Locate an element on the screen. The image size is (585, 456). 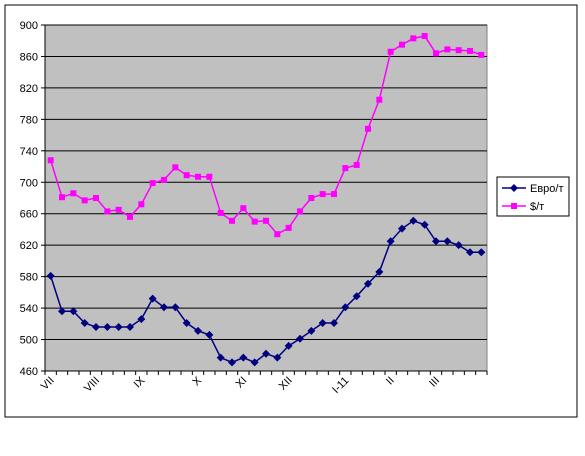
legend-box is located at coordinates (533, 196).